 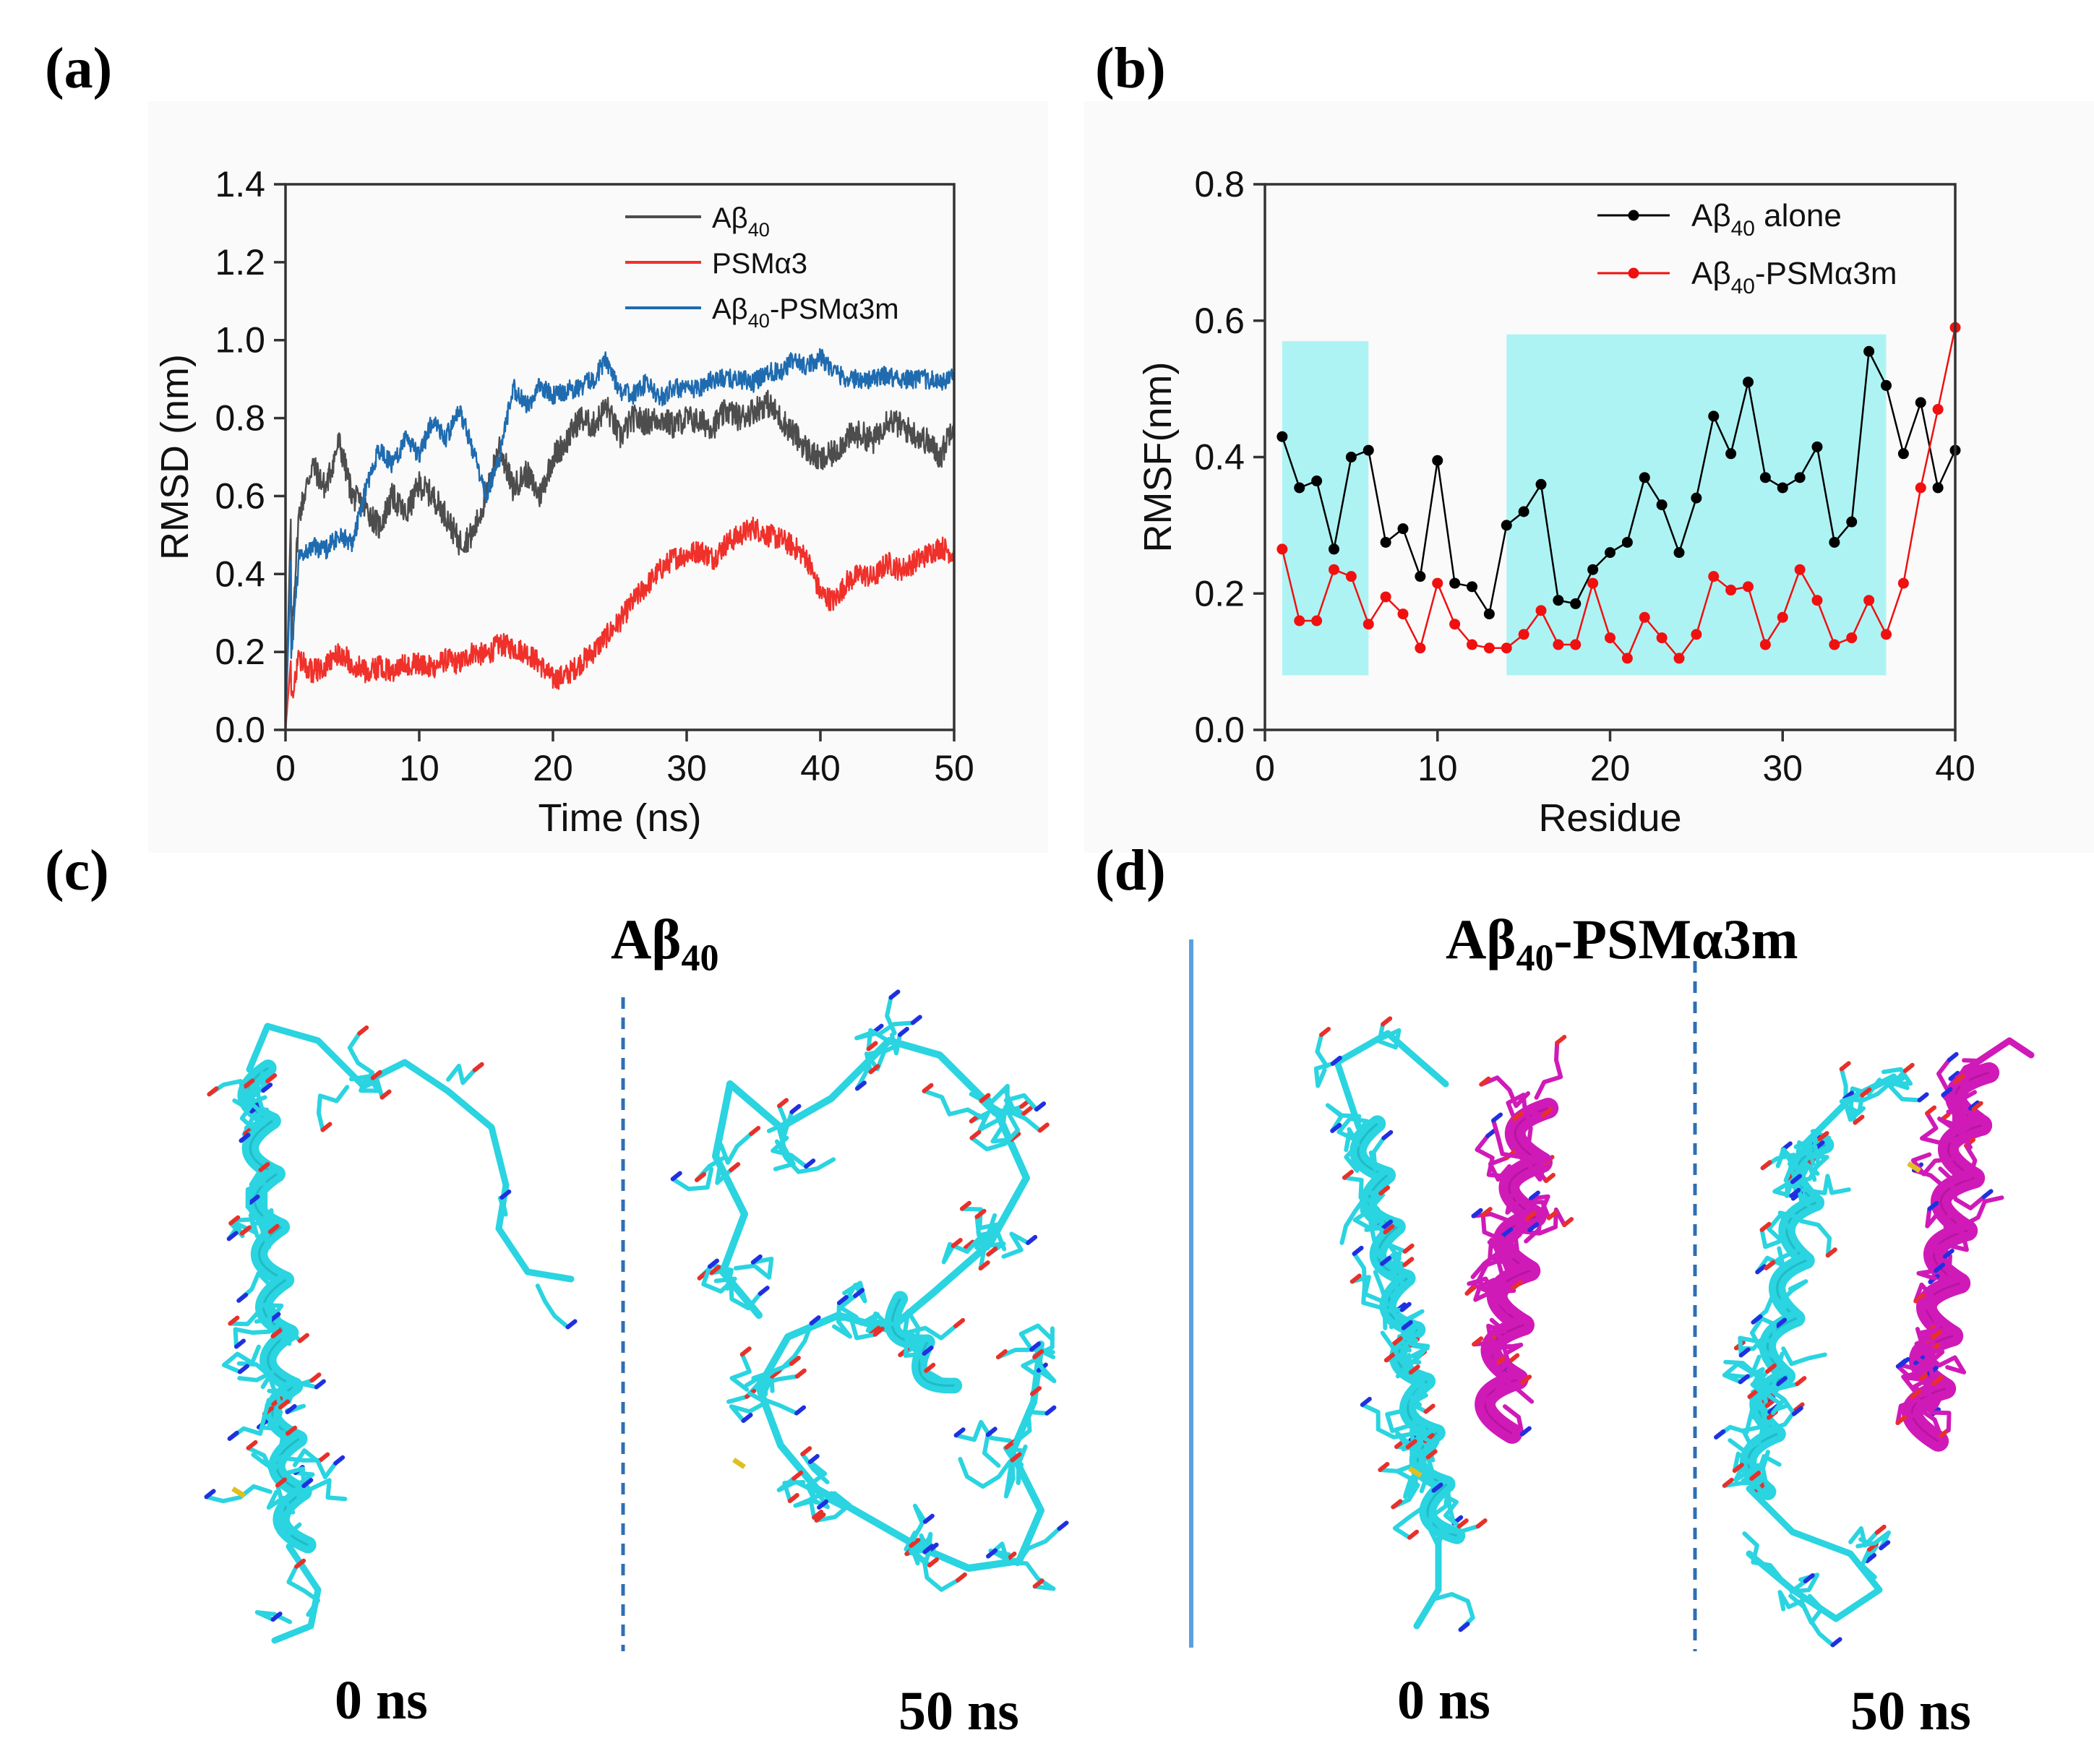 I want to click on rmsf-legend: Aβ40 alone Aβ40-PSMα3m, so click(x=1747, y=248).